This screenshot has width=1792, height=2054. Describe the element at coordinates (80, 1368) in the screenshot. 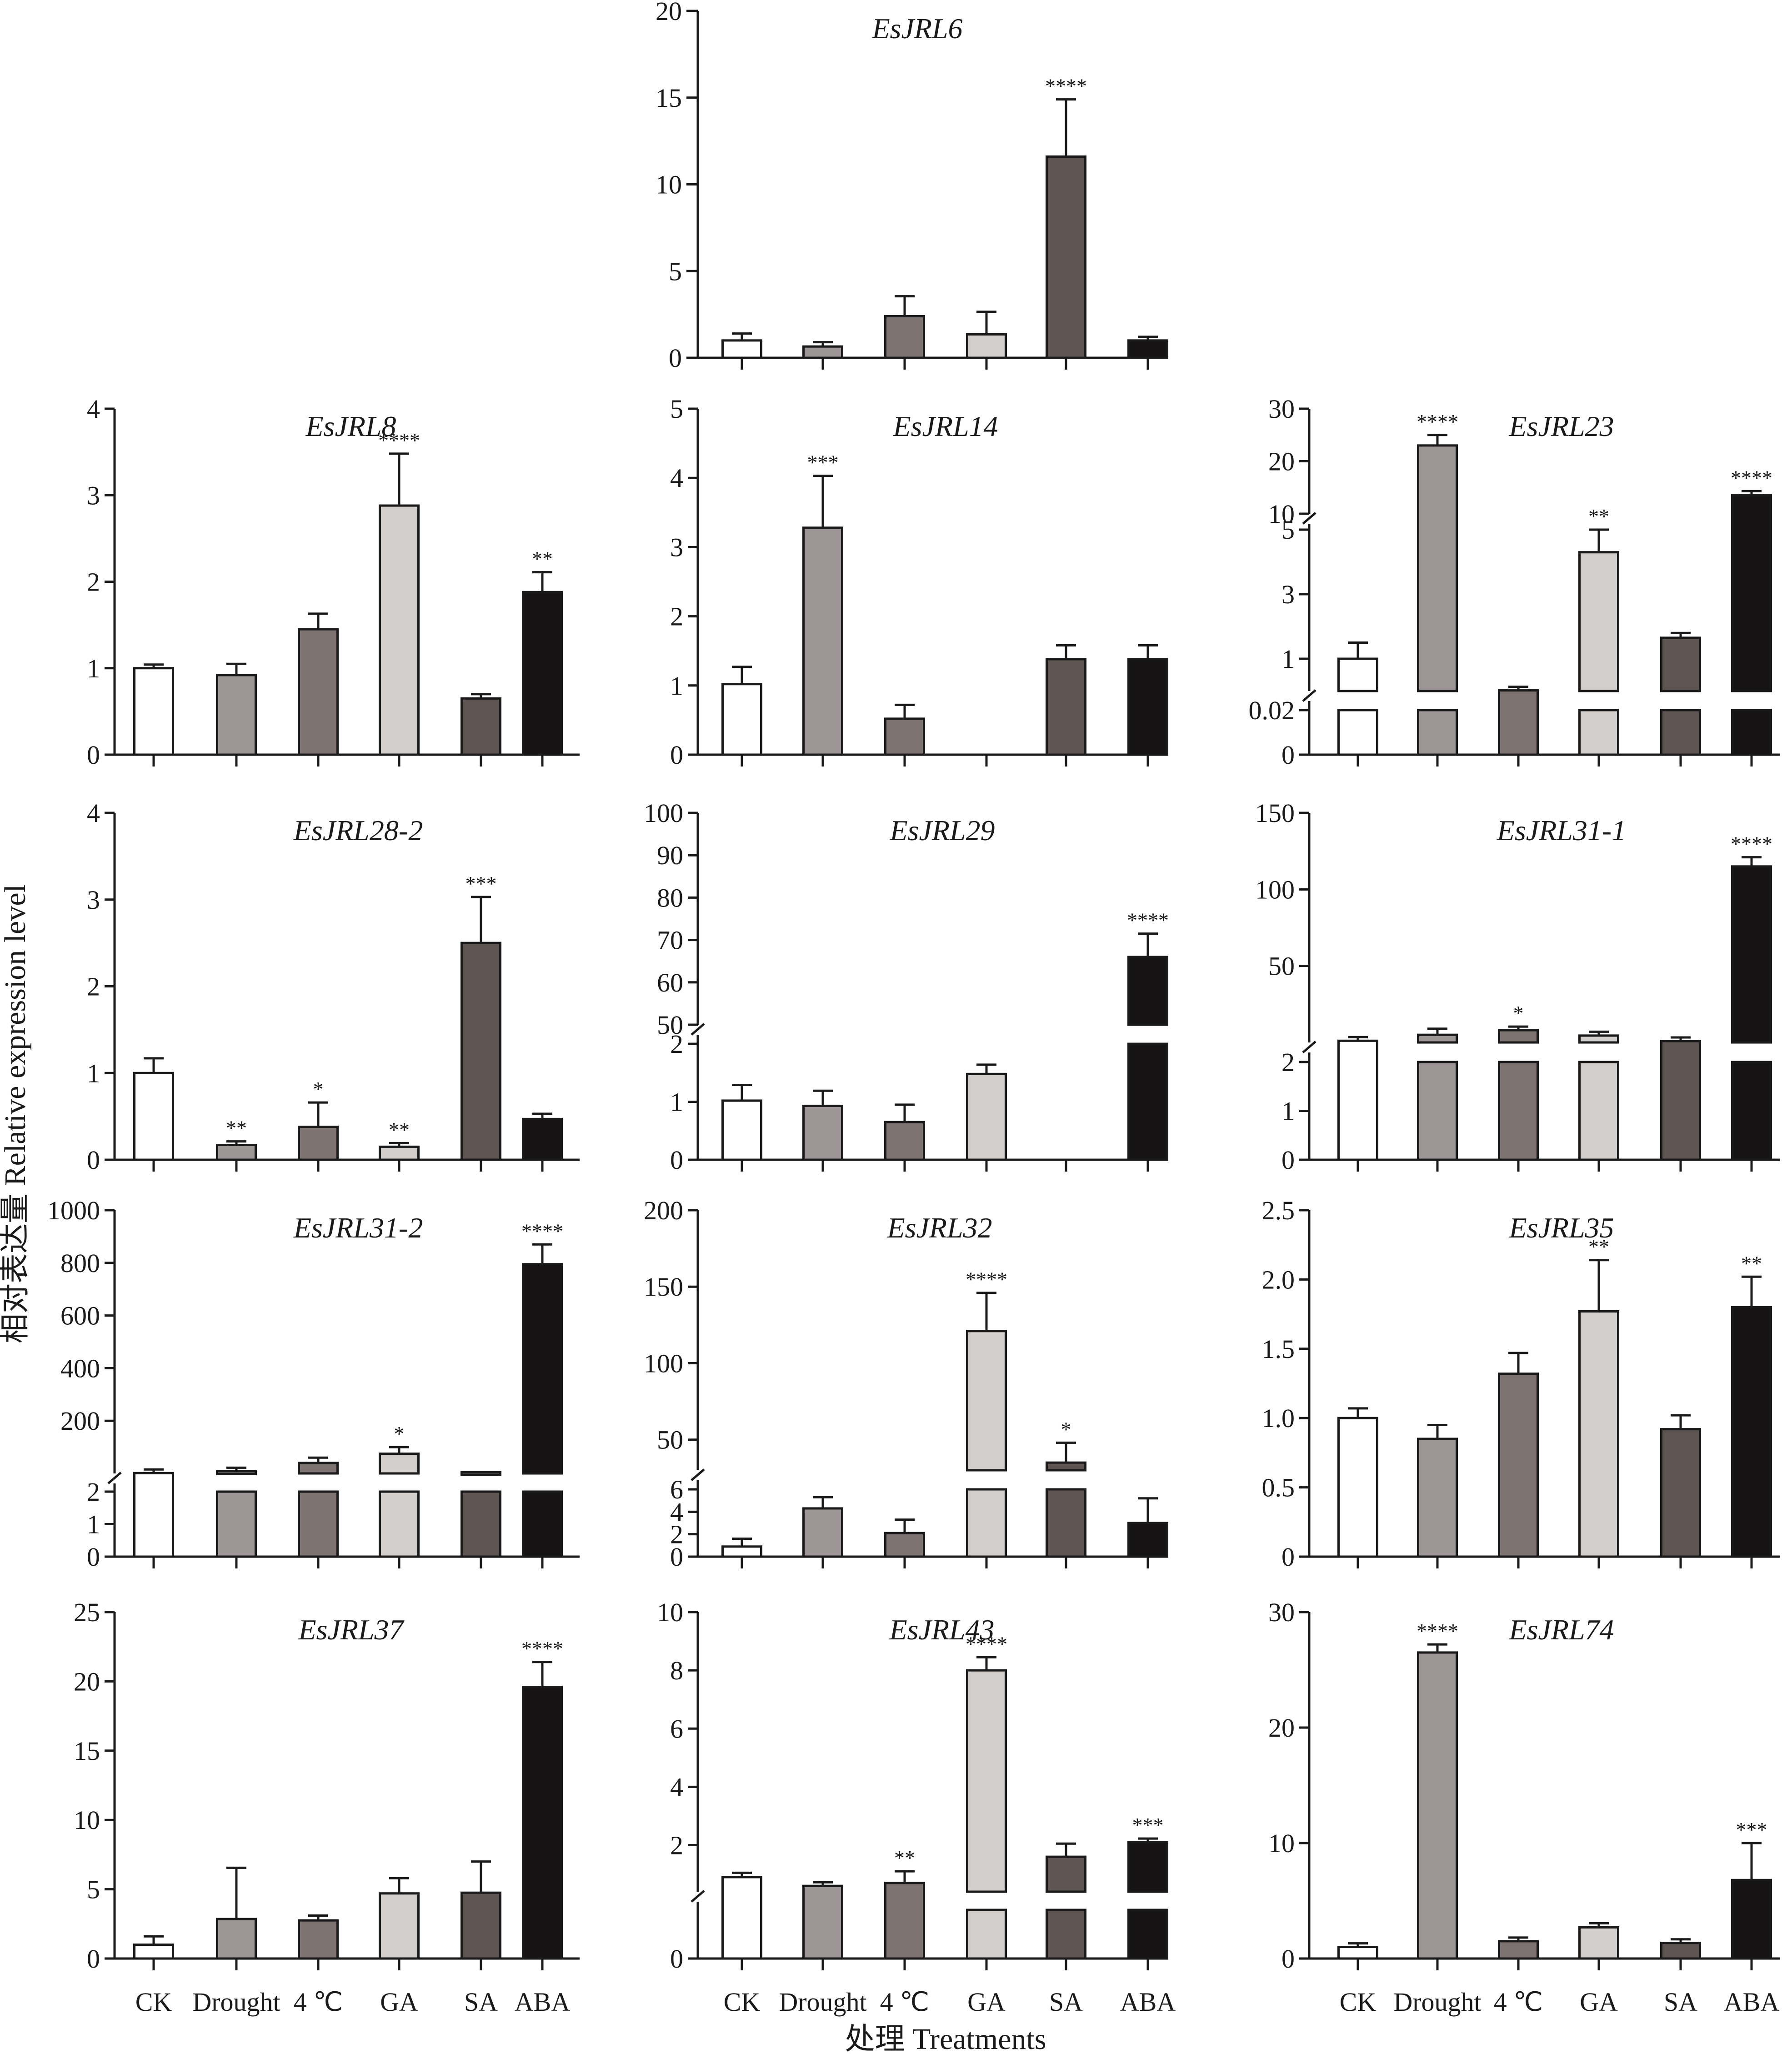

I see `y-tick-label: 400` at that location.